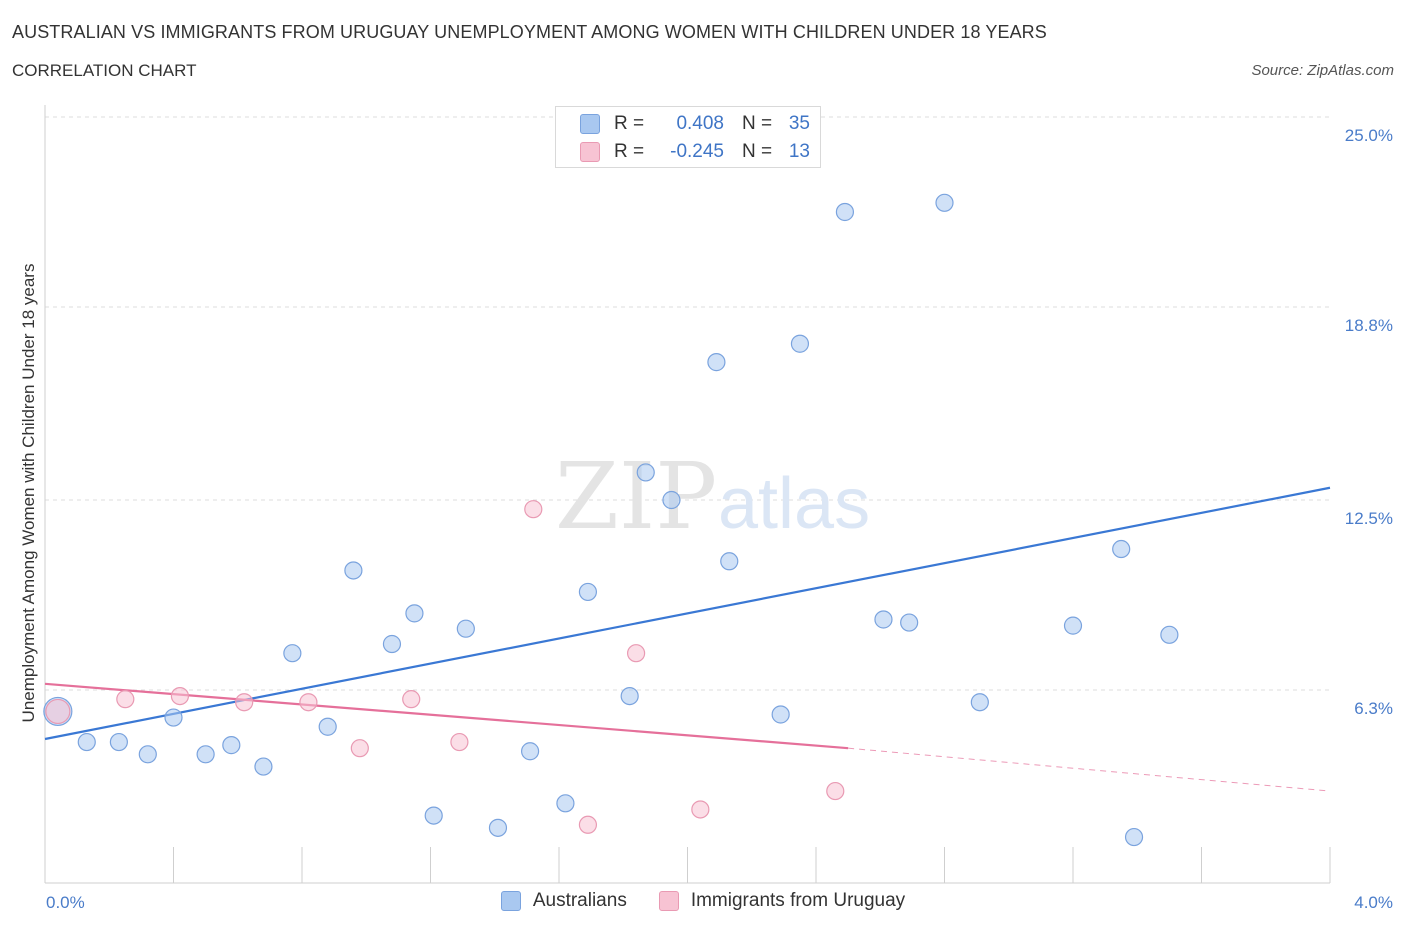 The width and height of the screenshot is (1406, 930). What do you see at coordinates (1369, 422) in the screenshot?
I see `y-tick-labels: 6.3% 12.5% 18.8% 25.0%` at bounding box center [1369, 422].